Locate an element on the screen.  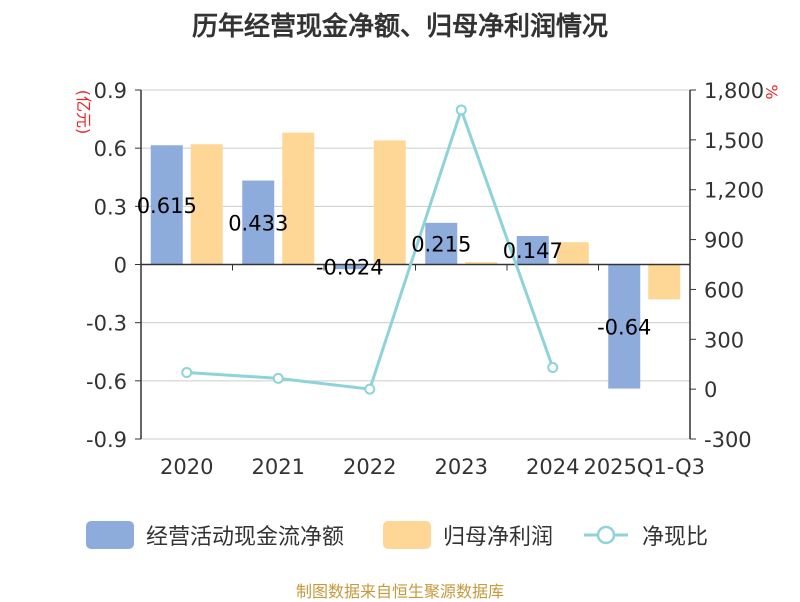
legend-swatch-net-profit is located at coordinates (407, 535).